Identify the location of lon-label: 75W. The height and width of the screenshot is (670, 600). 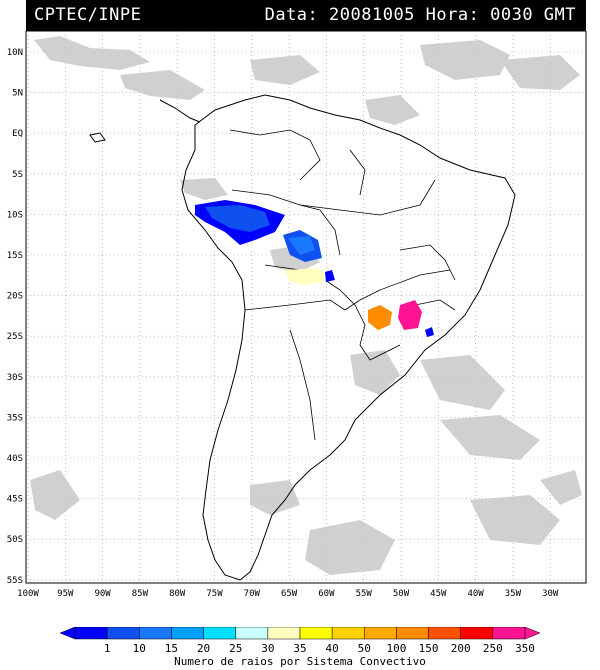
(214, 594).